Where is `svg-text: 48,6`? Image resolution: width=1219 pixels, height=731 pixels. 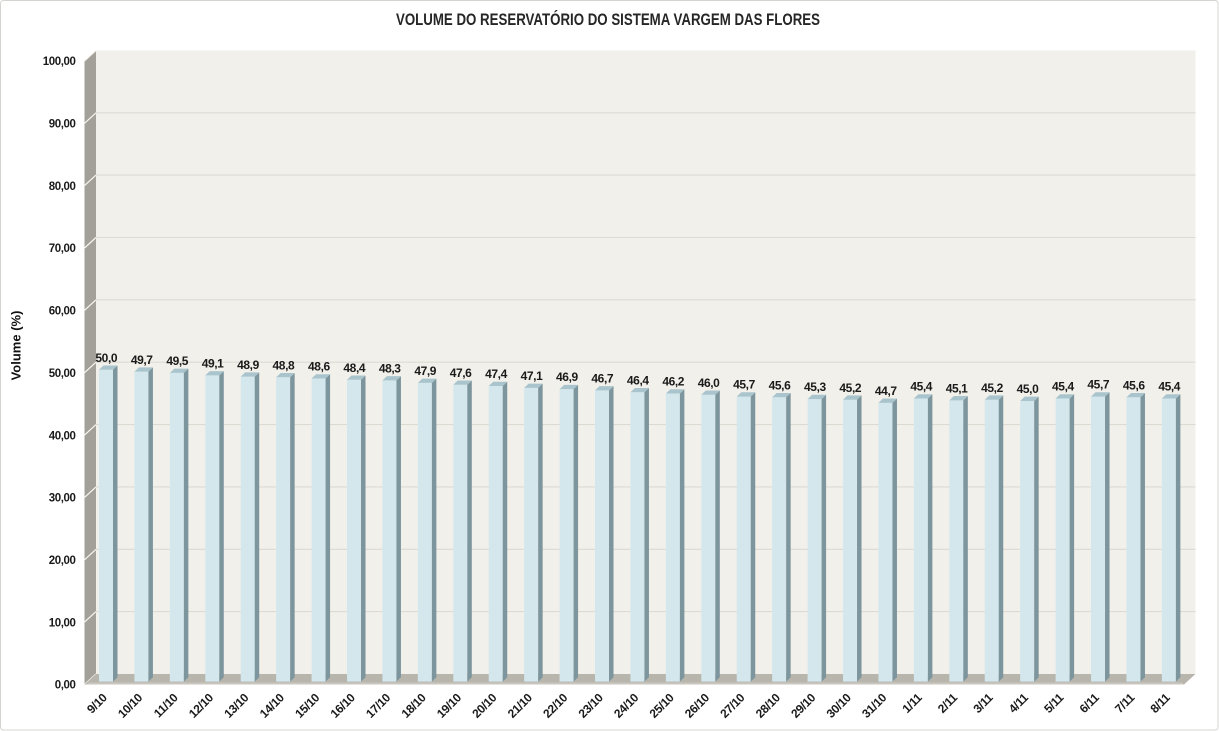 svg-text: 48,6 is located at coordinates (319, 367).